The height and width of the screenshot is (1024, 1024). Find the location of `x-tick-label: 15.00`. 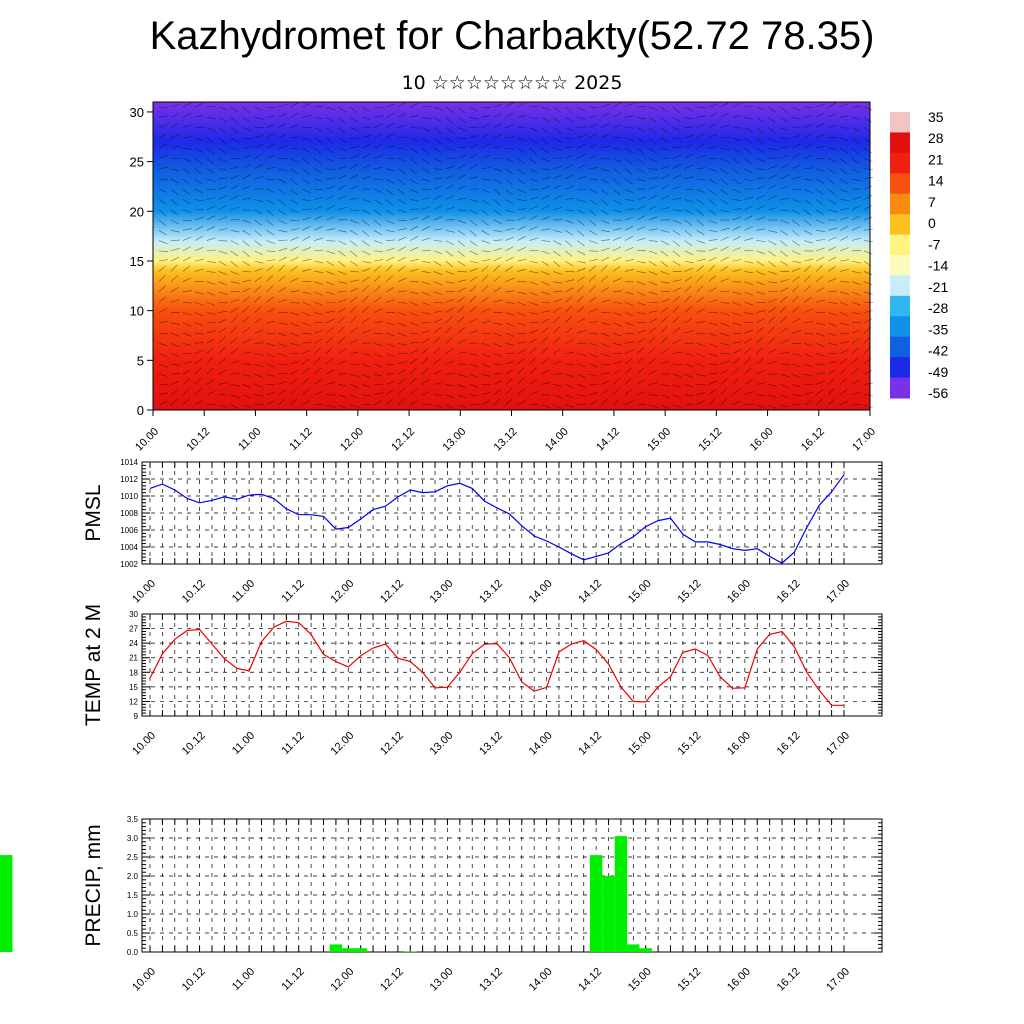

x-tick-label: 15.00 is located at coordinates (640, 980).